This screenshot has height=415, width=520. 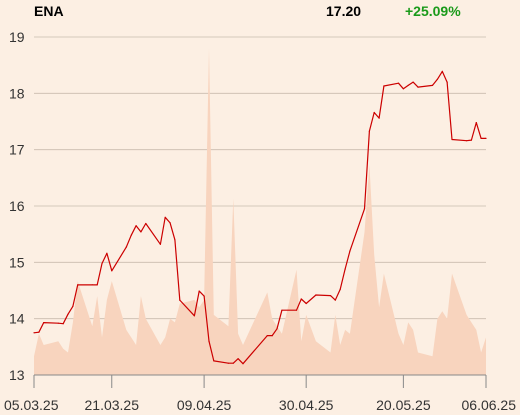 What do you see at coordinates (204, 405) in the screenshot?
I see `x-tick-label: 09.04.25` at bounding box center [204, 405].